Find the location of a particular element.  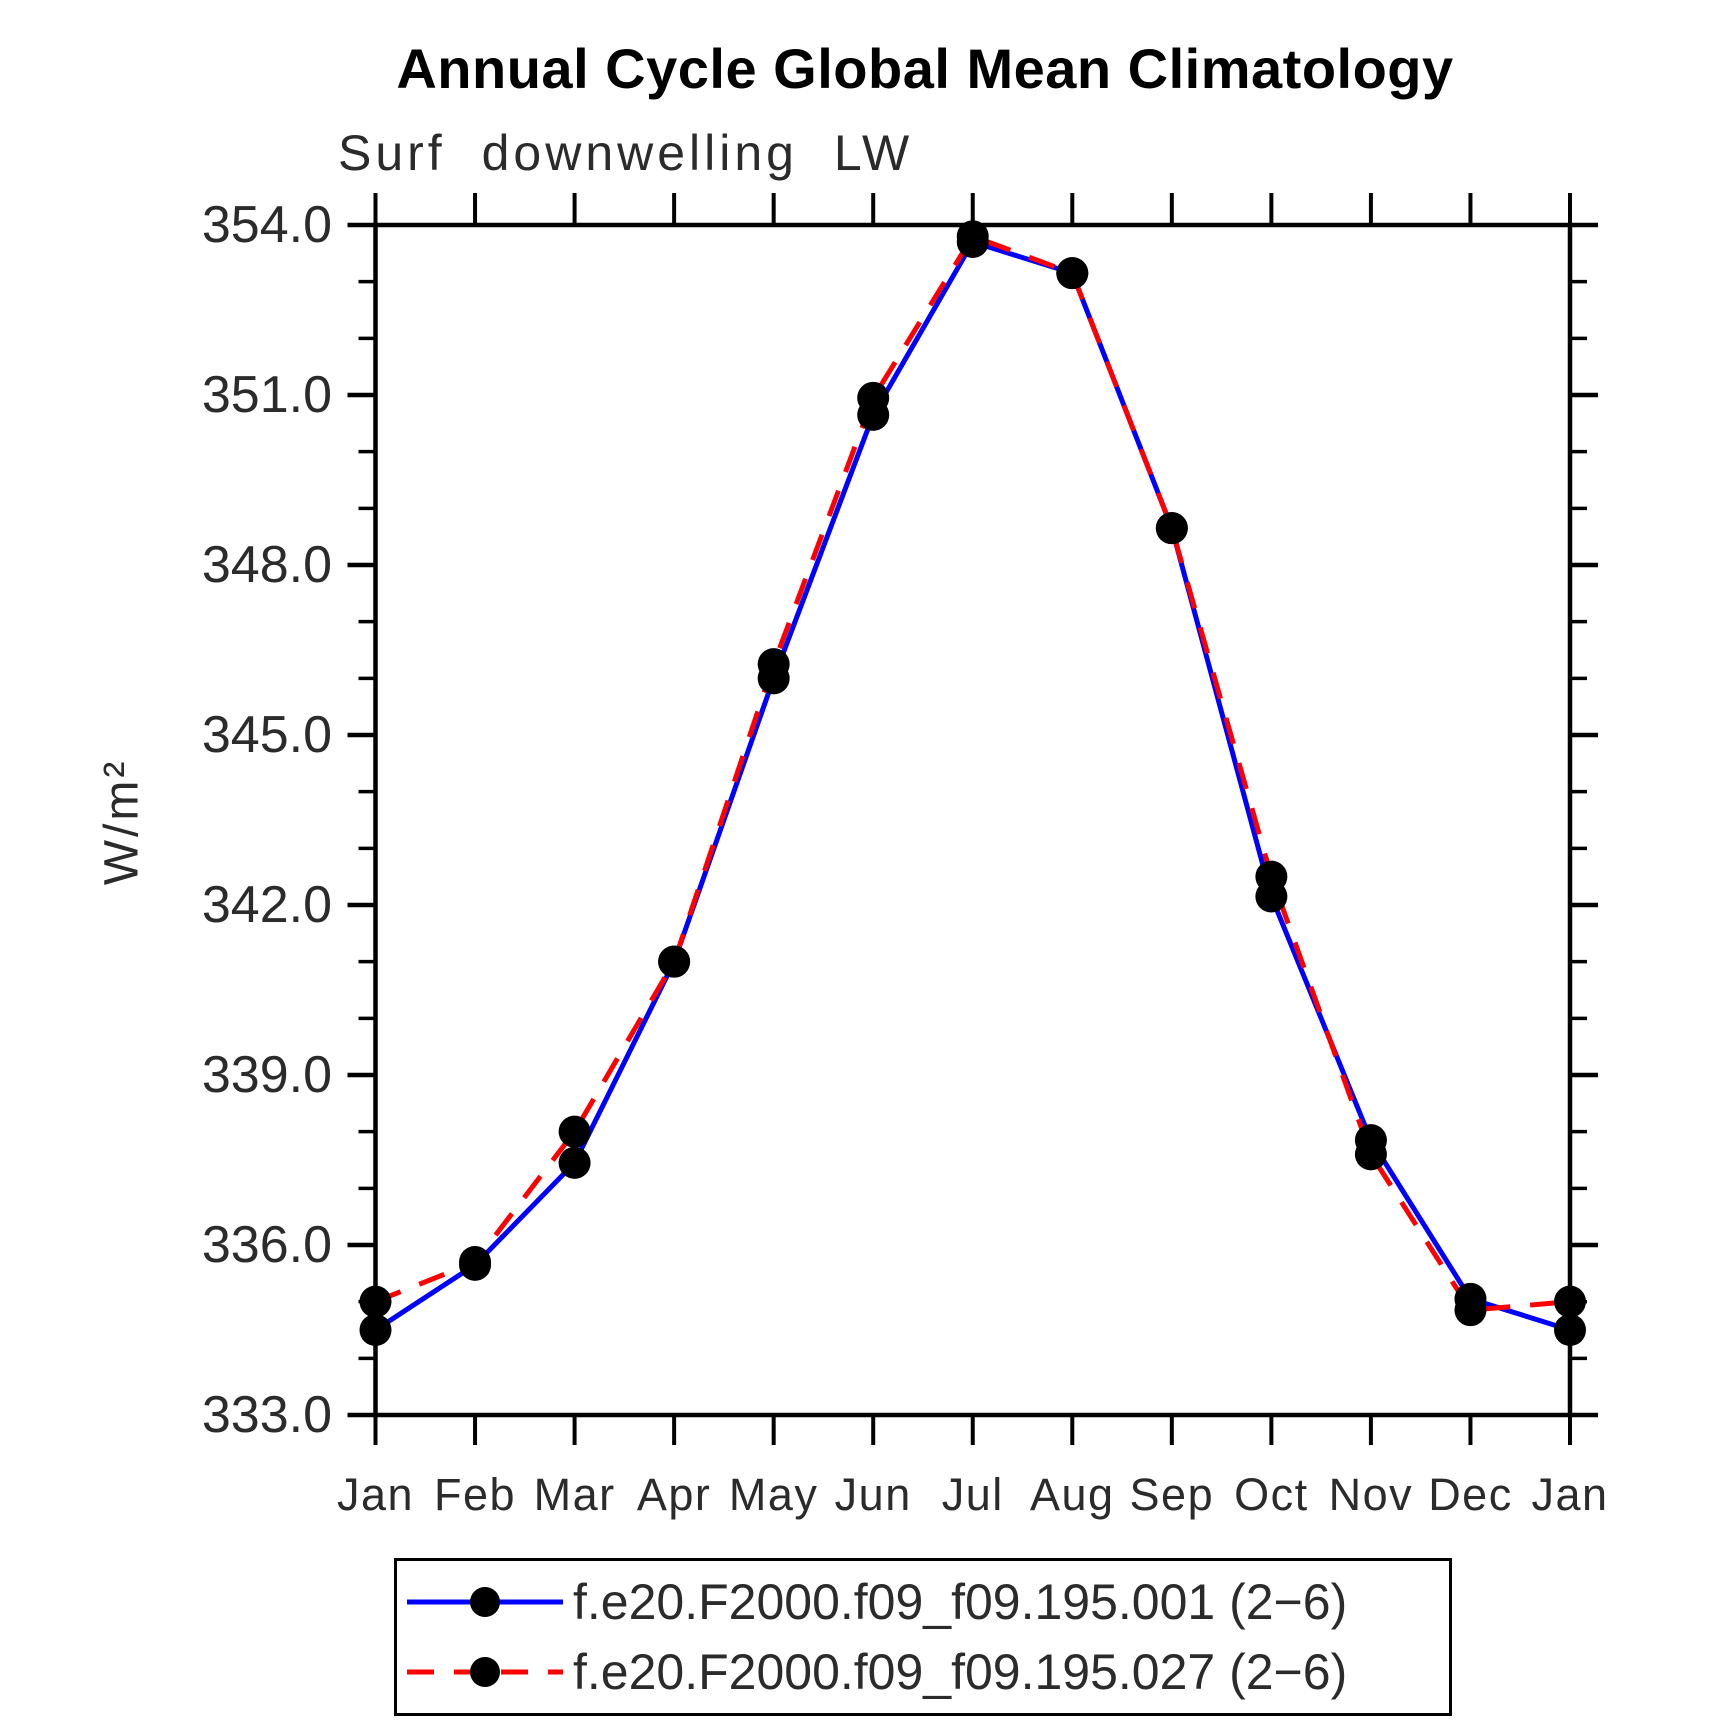

y-tick-label: 351.0 is located at coordinates (267, 395).